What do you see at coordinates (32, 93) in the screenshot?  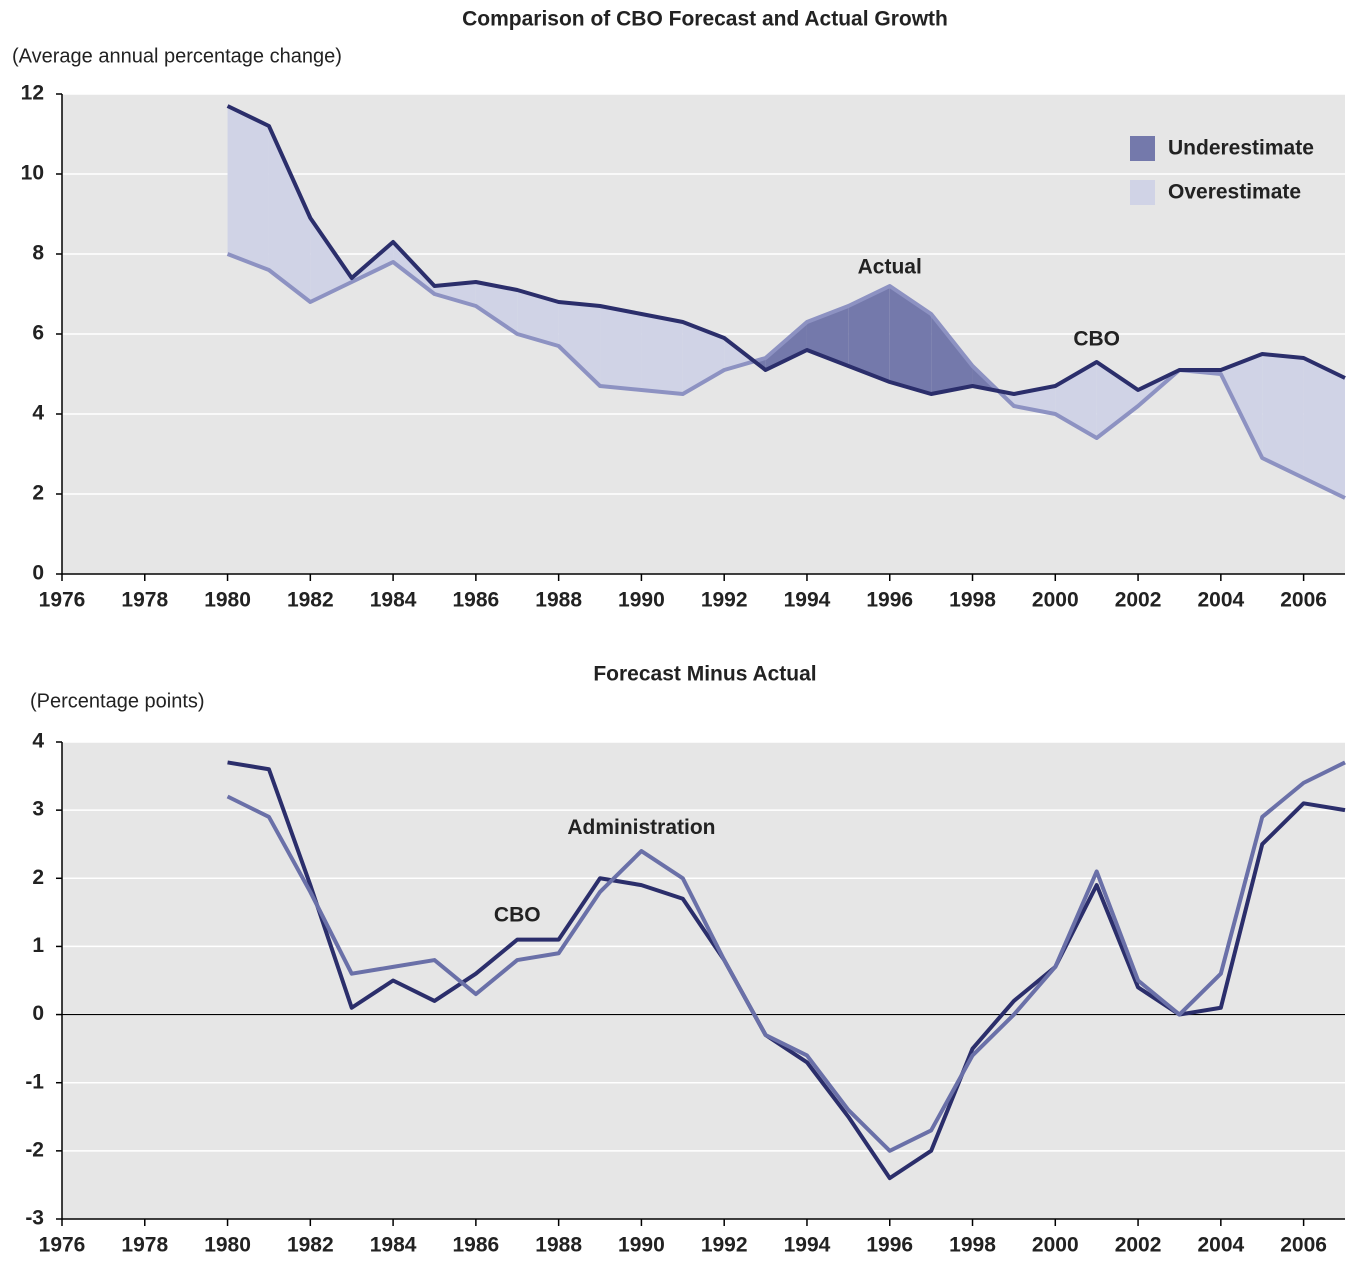 I see `y-tick-label: 12` at bounding box center [32, 93].